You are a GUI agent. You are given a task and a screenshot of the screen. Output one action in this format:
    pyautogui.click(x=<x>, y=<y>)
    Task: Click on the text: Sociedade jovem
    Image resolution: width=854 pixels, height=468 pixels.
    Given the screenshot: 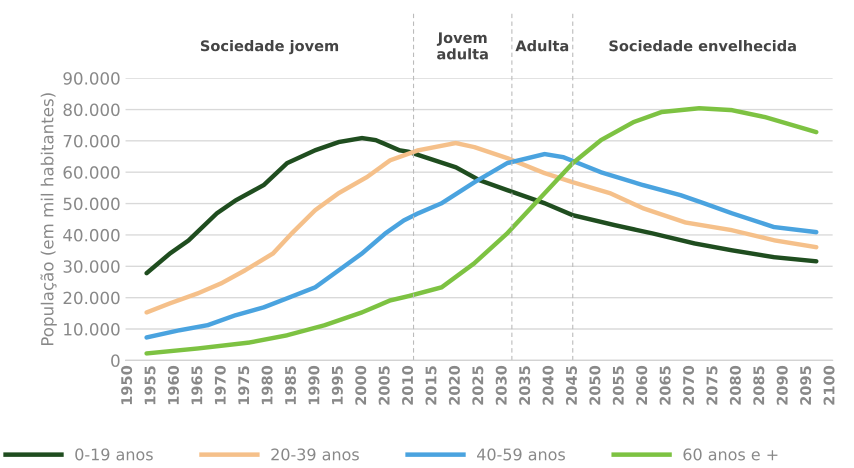 What is the action you would take?
    pyautogui.click(x=269, y=47)
    